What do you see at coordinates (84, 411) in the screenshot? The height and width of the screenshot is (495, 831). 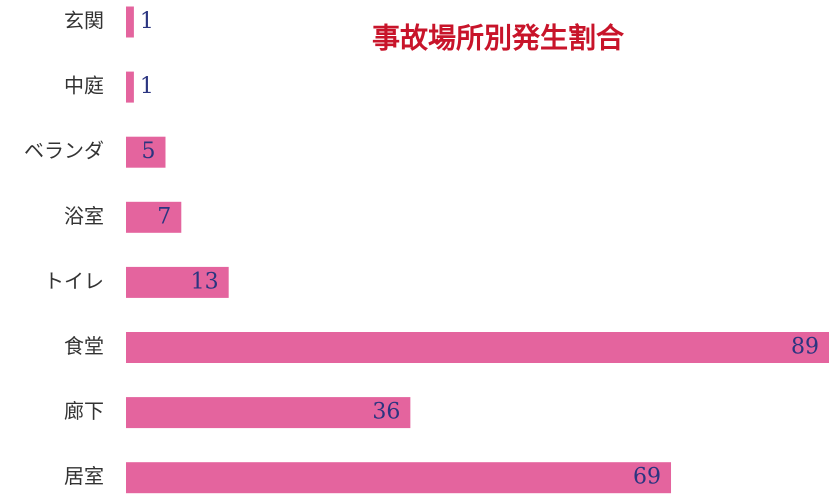 I see `category-label: 廊下` at bounding box center [84, 411].